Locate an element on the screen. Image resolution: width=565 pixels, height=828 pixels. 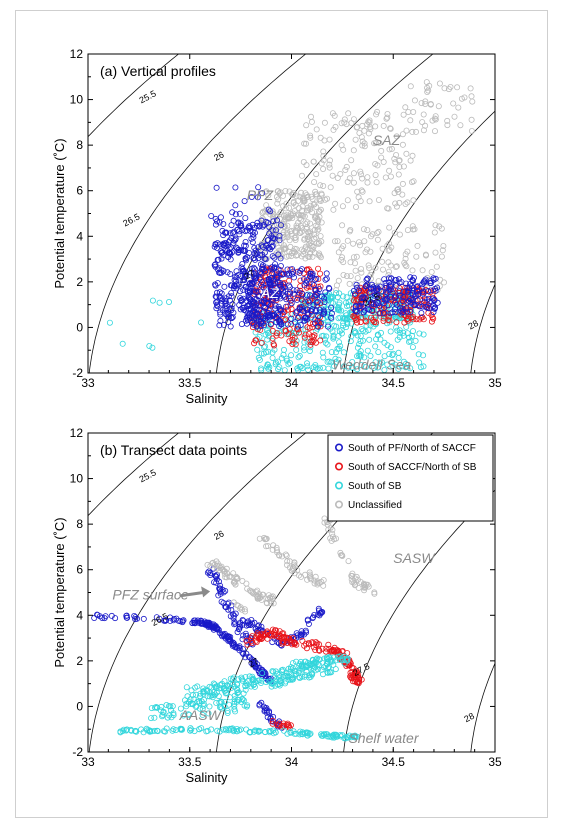
legend-entry: South of SACCF/North of SB is located at coordinates (412, 467).